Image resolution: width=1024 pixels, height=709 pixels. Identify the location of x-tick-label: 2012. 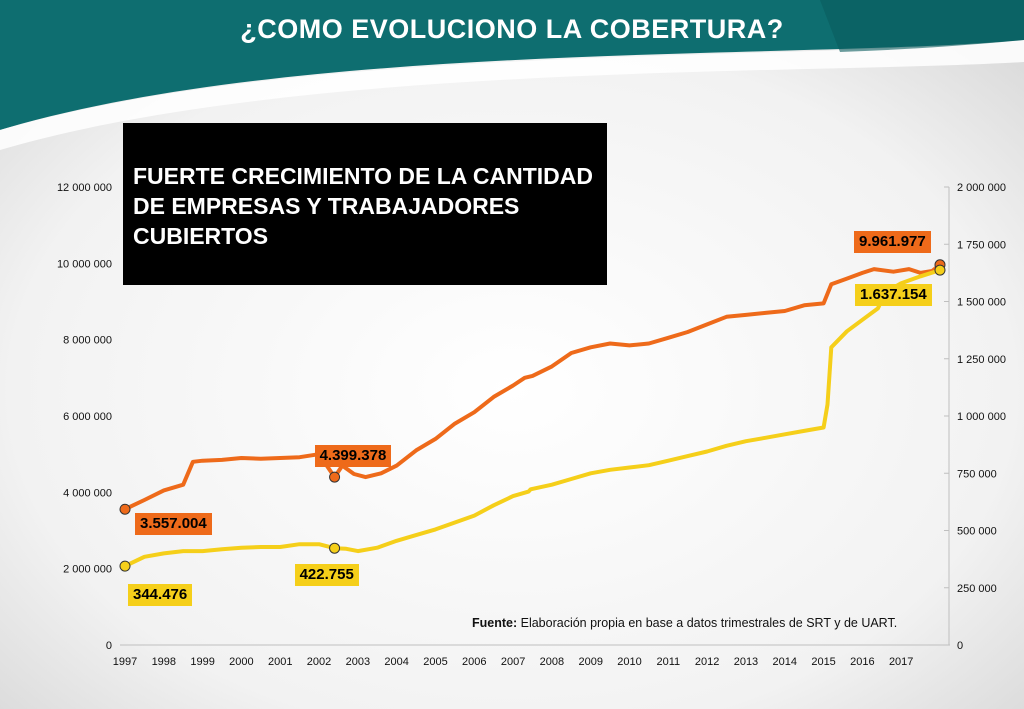
(707, 662).